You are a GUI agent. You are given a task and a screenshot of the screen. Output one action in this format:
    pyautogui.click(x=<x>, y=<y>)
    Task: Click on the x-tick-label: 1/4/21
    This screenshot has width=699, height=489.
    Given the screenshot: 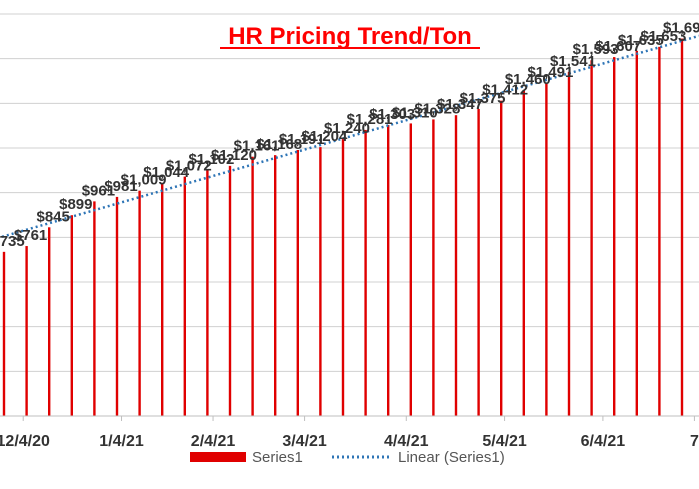 What is the action you would take?
    pyautogui.click(x=121, y=441)
    